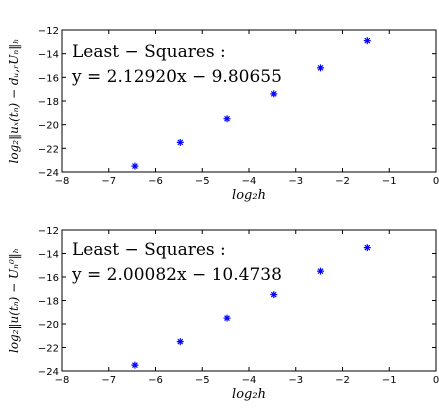  I want to click on y-axis-label: log₂‖uₓ(tₙ) − dᵤ,ᵣUₙ‖ₕ, so click(14, 101).